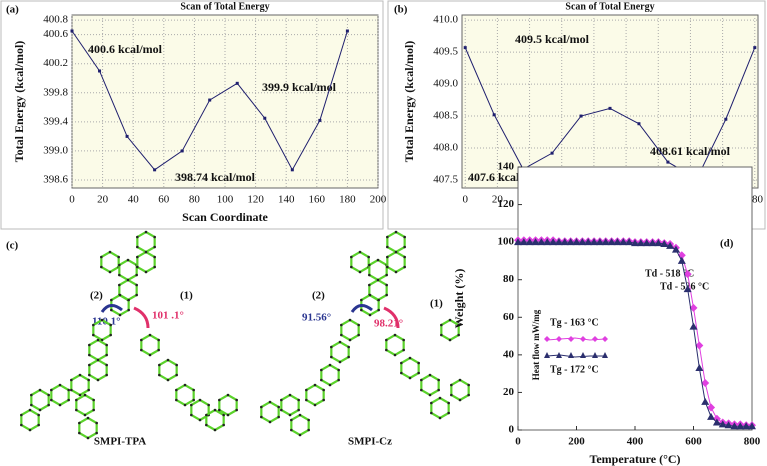 Image resolution: width=767 pixels, height=466 pixels. I want to click on y-tick-label: 399.8, so click(55, 92).